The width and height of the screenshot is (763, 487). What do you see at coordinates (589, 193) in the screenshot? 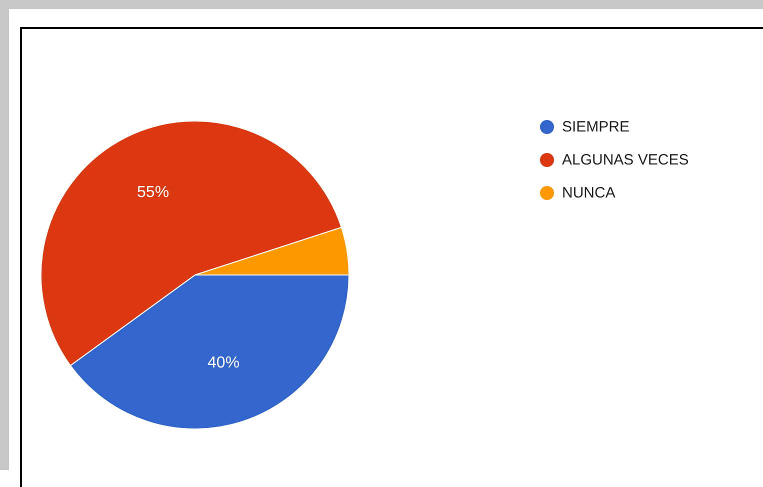
I see `legend-label: NUNCA` at bounding box center [589, 193].